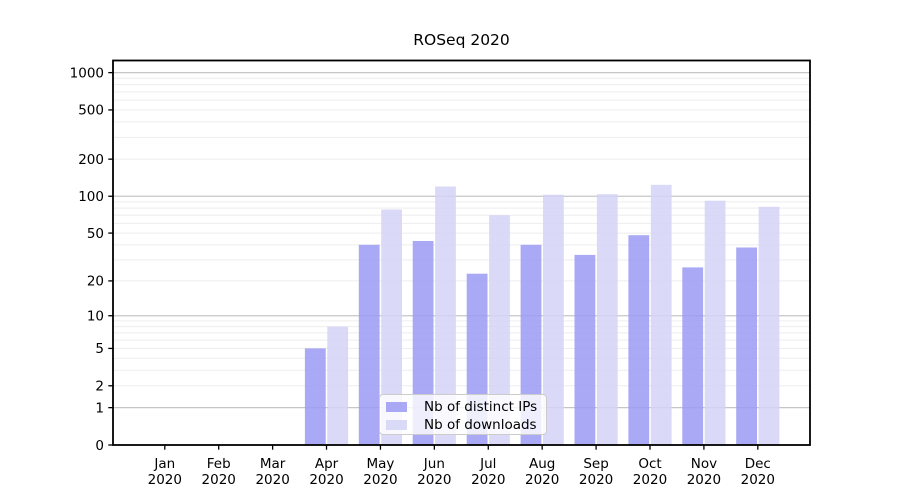 This screenshot has height=500, width=900. I want to click on chart-title: ROSeq 2020, so click(461, 40).